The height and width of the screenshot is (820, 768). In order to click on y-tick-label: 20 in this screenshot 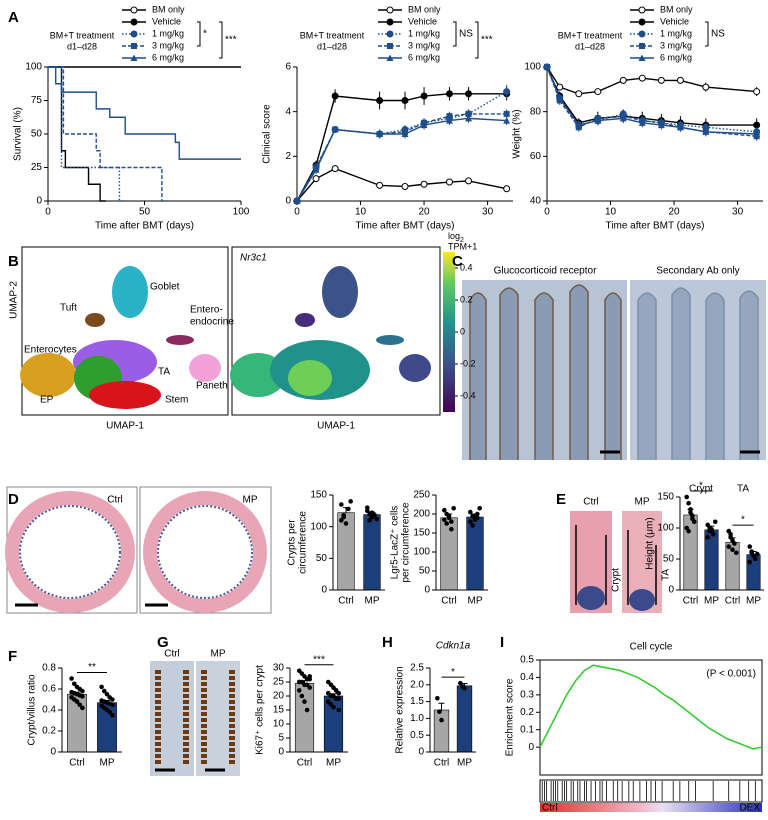, I will do `click(279, 696)`.